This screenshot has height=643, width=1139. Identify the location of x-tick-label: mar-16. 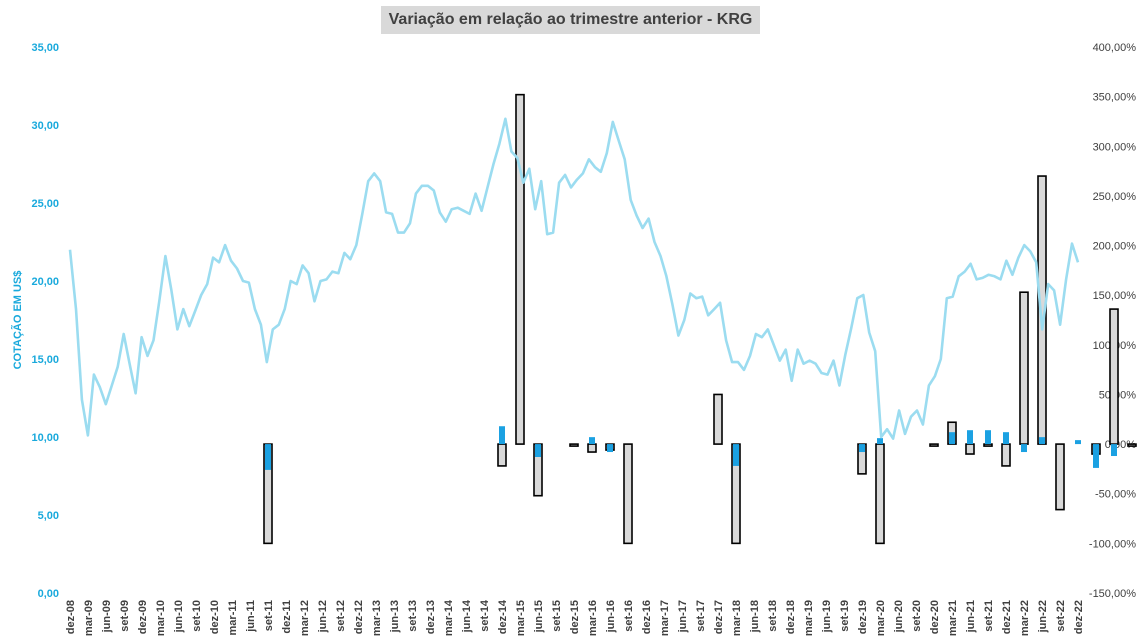
(593, 618).